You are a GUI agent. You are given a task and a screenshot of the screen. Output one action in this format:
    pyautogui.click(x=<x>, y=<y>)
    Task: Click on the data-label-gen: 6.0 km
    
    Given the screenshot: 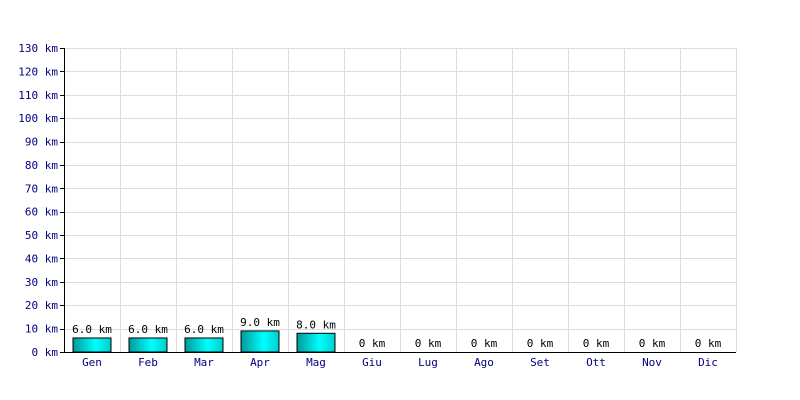 What is the action you would take?
    pyautogui.click(x=92, y=329)
    